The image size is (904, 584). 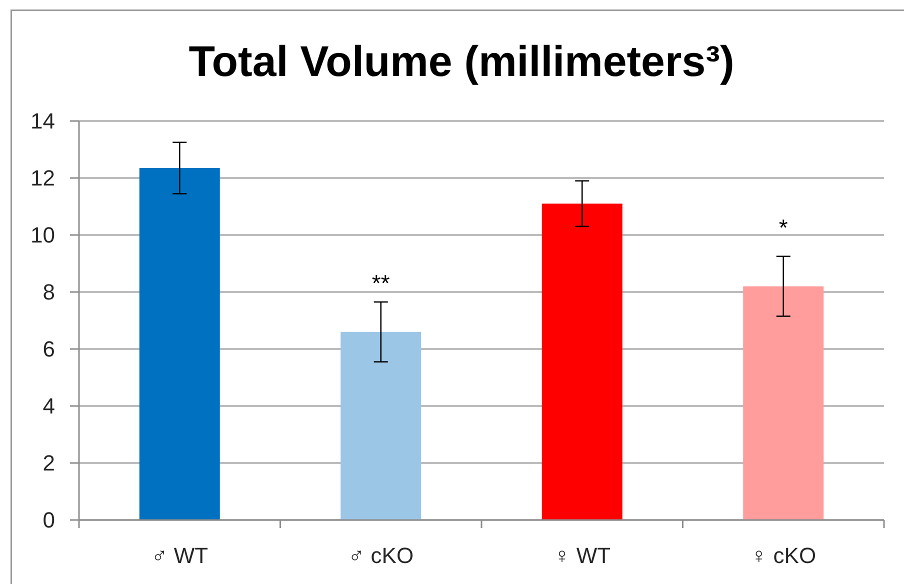 I want to click on x-tick-label: ♀ cKO, so click(x=783, y=555).